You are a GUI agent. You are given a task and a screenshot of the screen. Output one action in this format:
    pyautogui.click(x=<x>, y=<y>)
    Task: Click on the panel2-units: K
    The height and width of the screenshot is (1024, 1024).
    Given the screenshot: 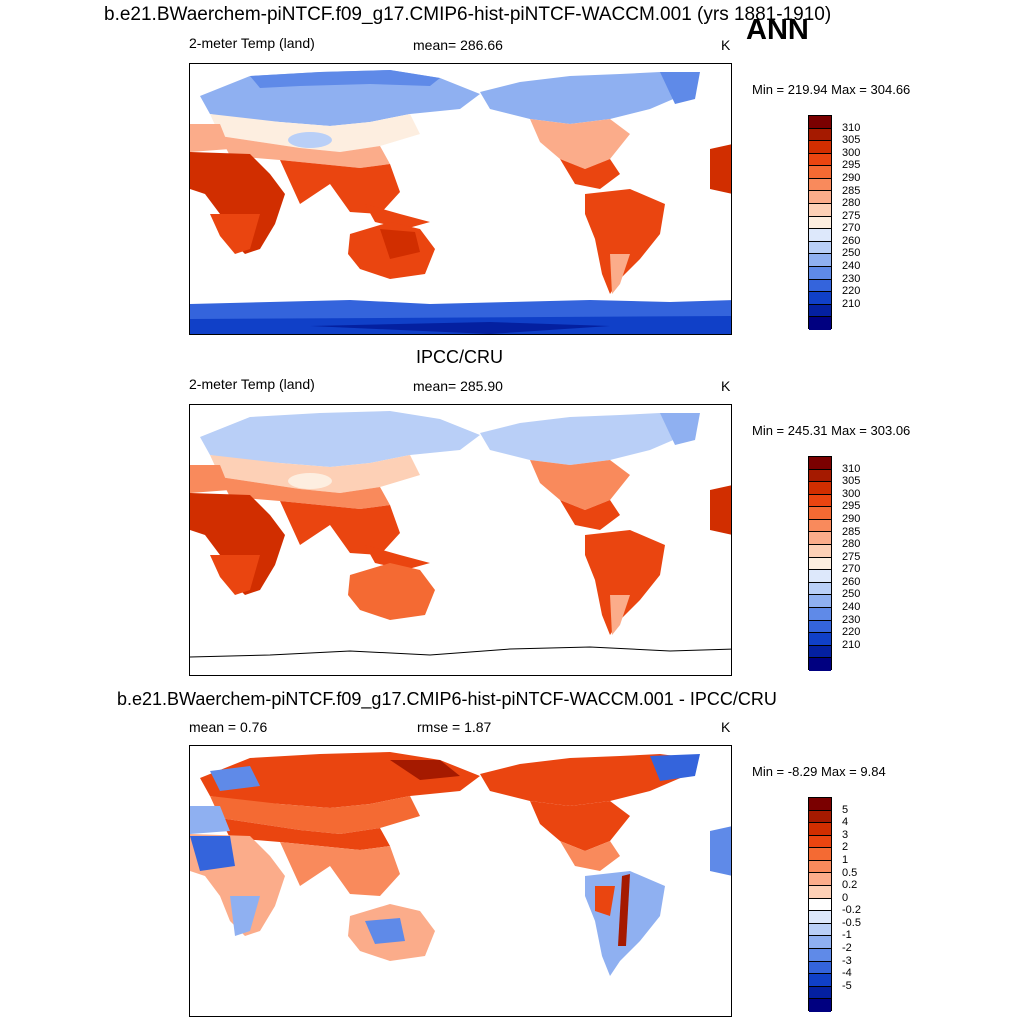 What is the action you would take?
    pyautogui.click(x=726, y=386)
    